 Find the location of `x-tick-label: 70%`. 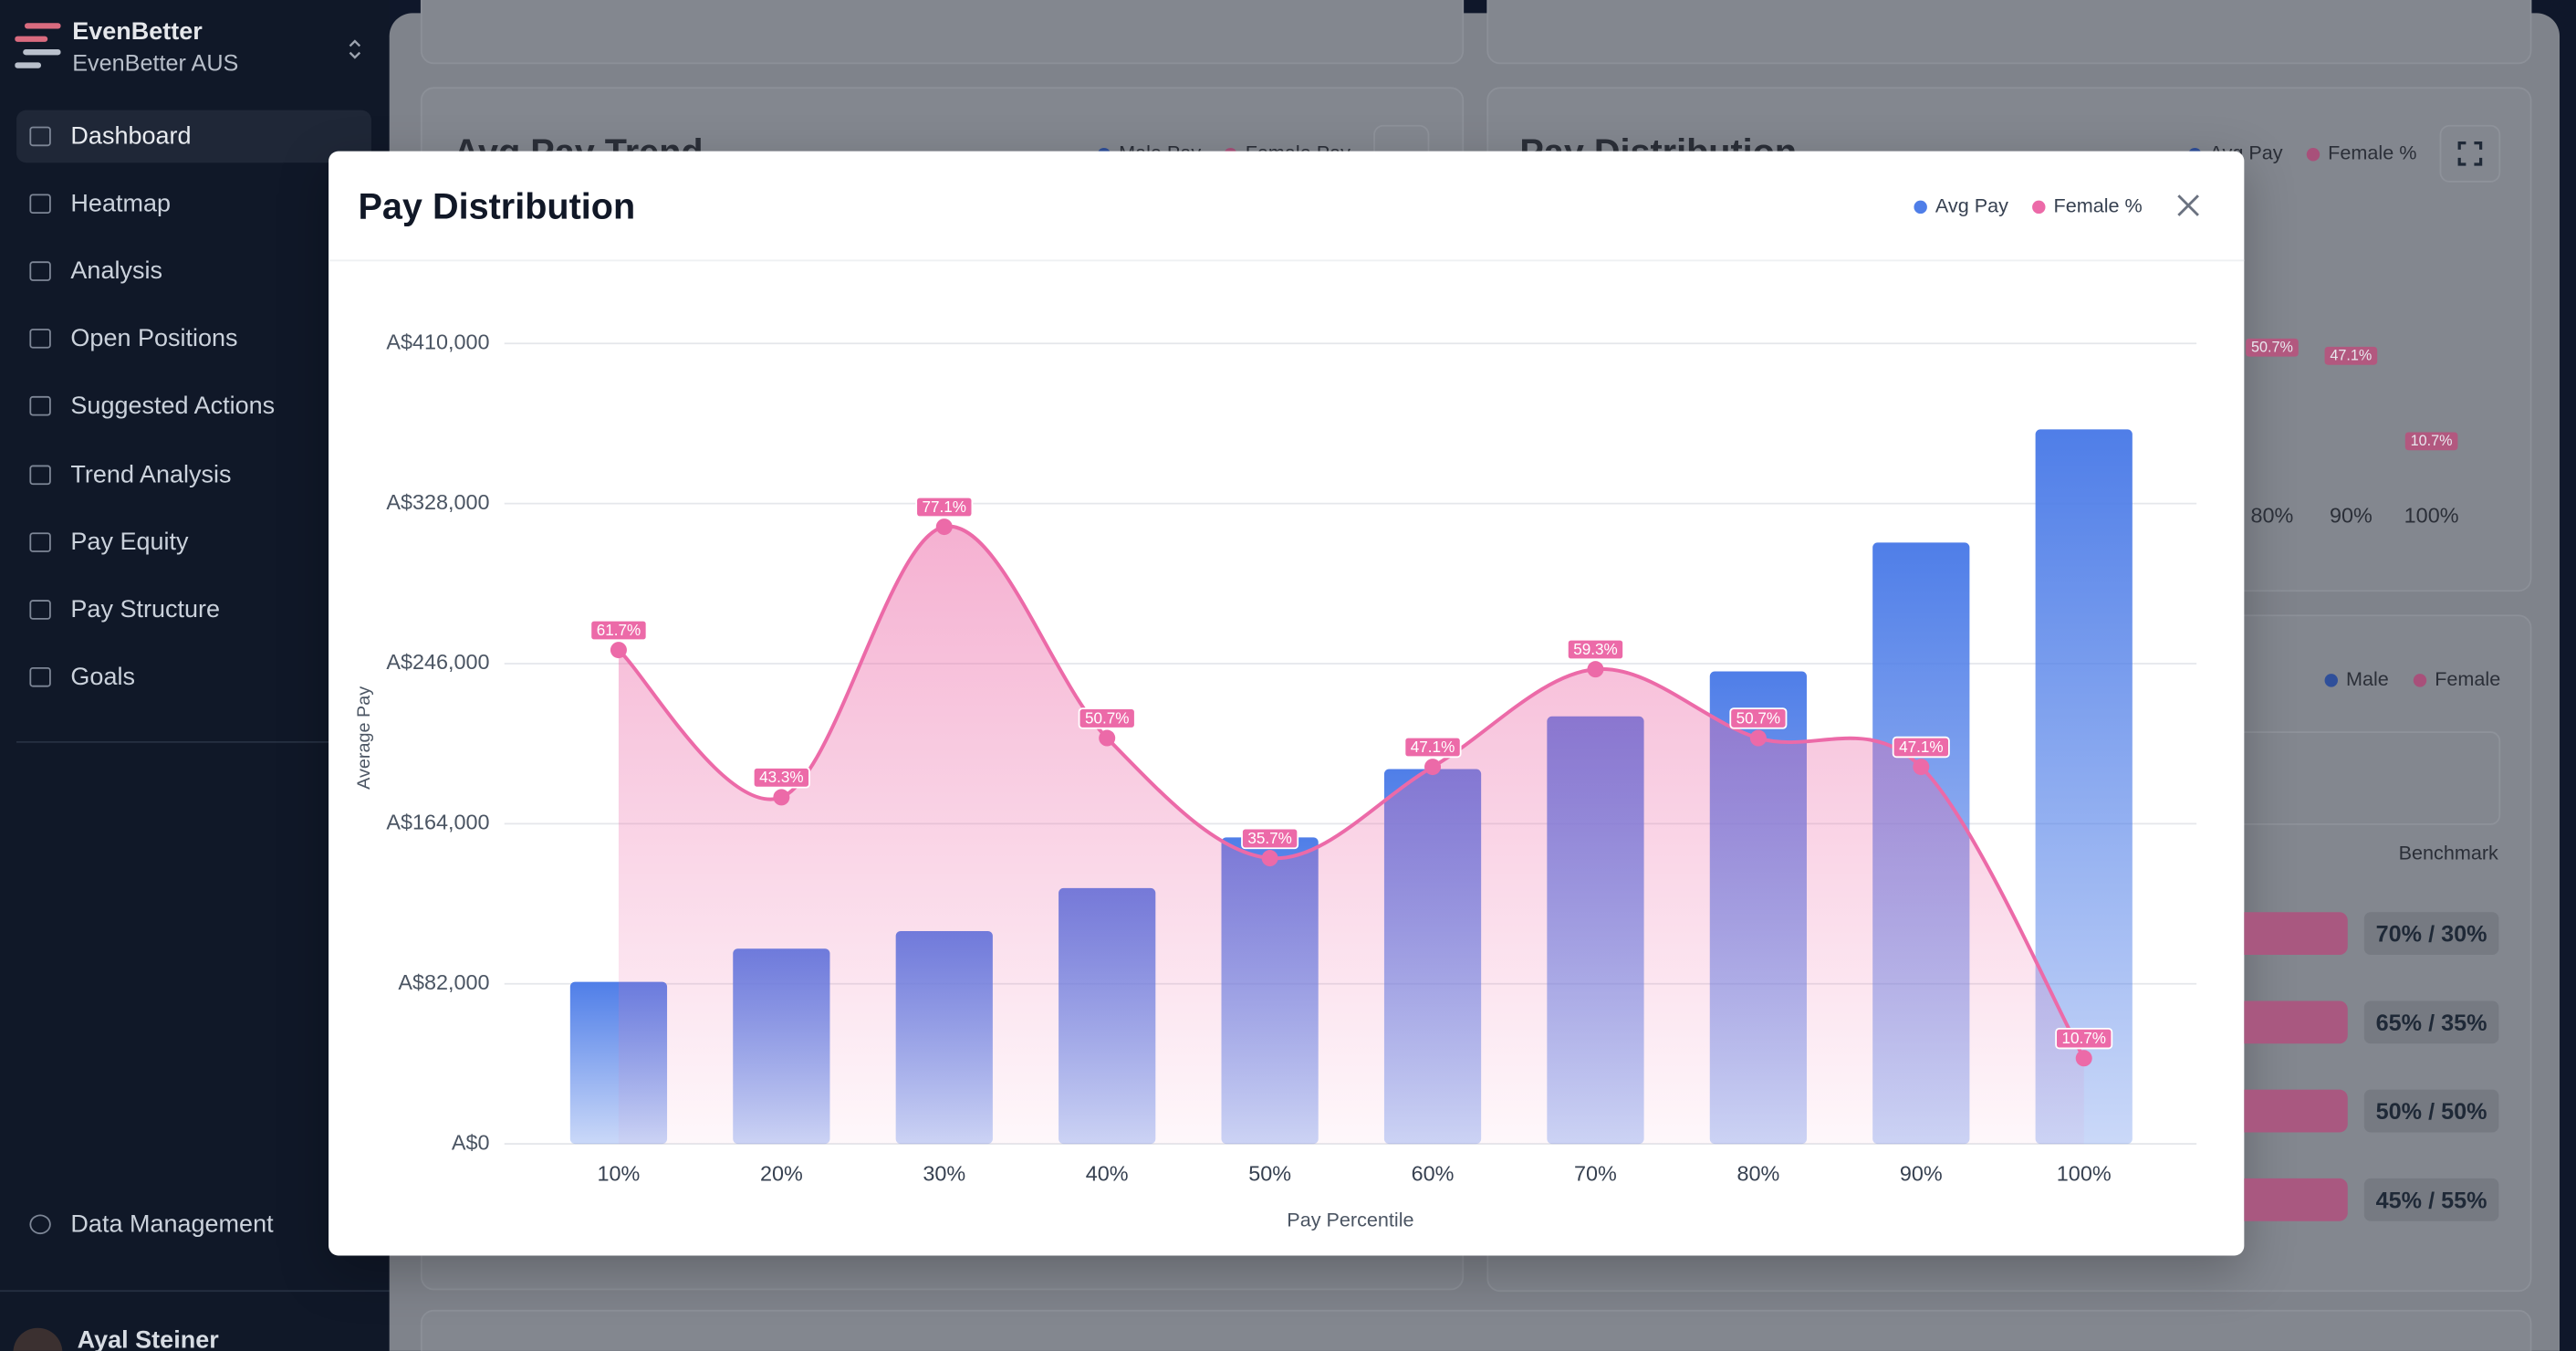

x-tick-label: 70% is located at coordinates (1595, 1173).